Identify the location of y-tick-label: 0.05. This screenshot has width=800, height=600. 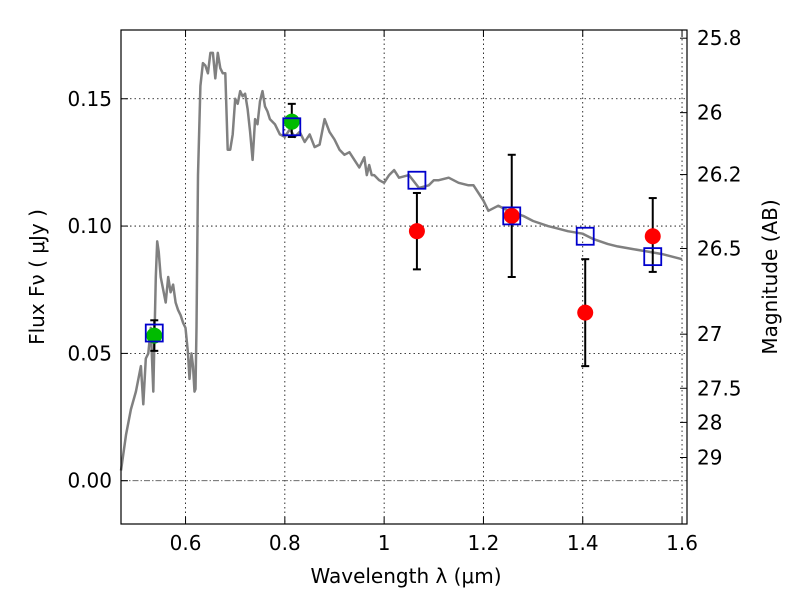
(89, 353).